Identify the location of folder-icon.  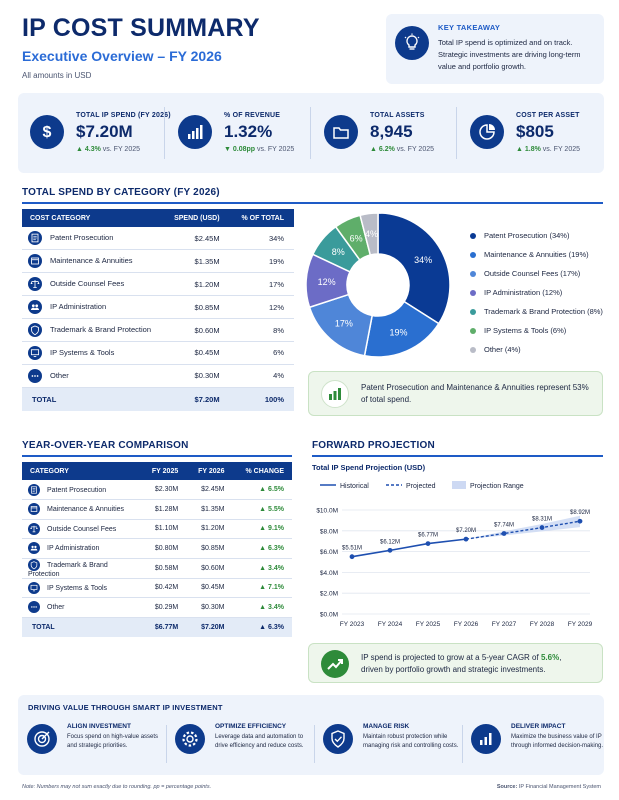
(341, 132).